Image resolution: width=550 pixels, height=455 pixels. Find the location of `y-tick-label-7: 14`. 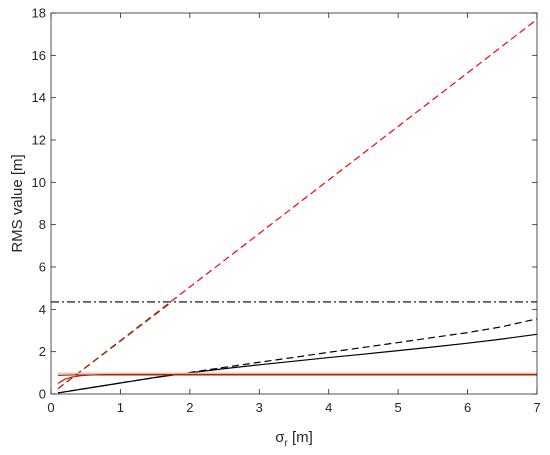

y-tick-label-7: 14 is located at coordinates (39, 97).